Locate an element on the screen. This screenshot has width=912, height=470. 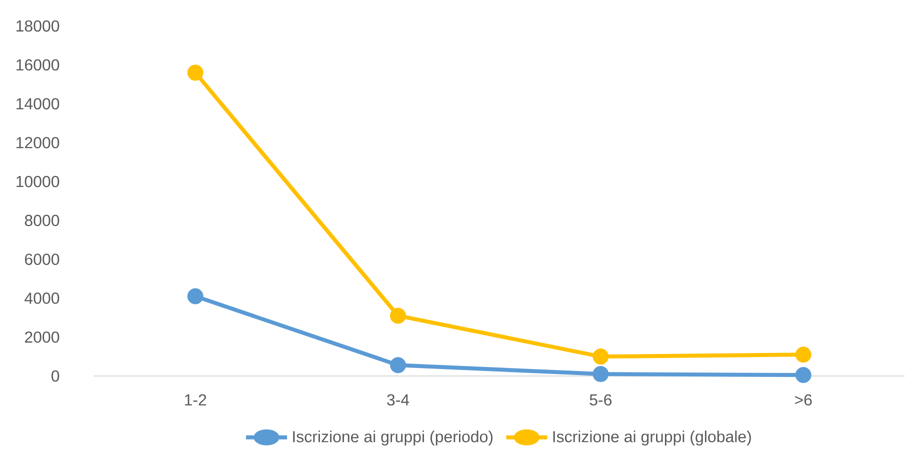
x-tick-label: 5-6 is located at coordinates (601, 400).